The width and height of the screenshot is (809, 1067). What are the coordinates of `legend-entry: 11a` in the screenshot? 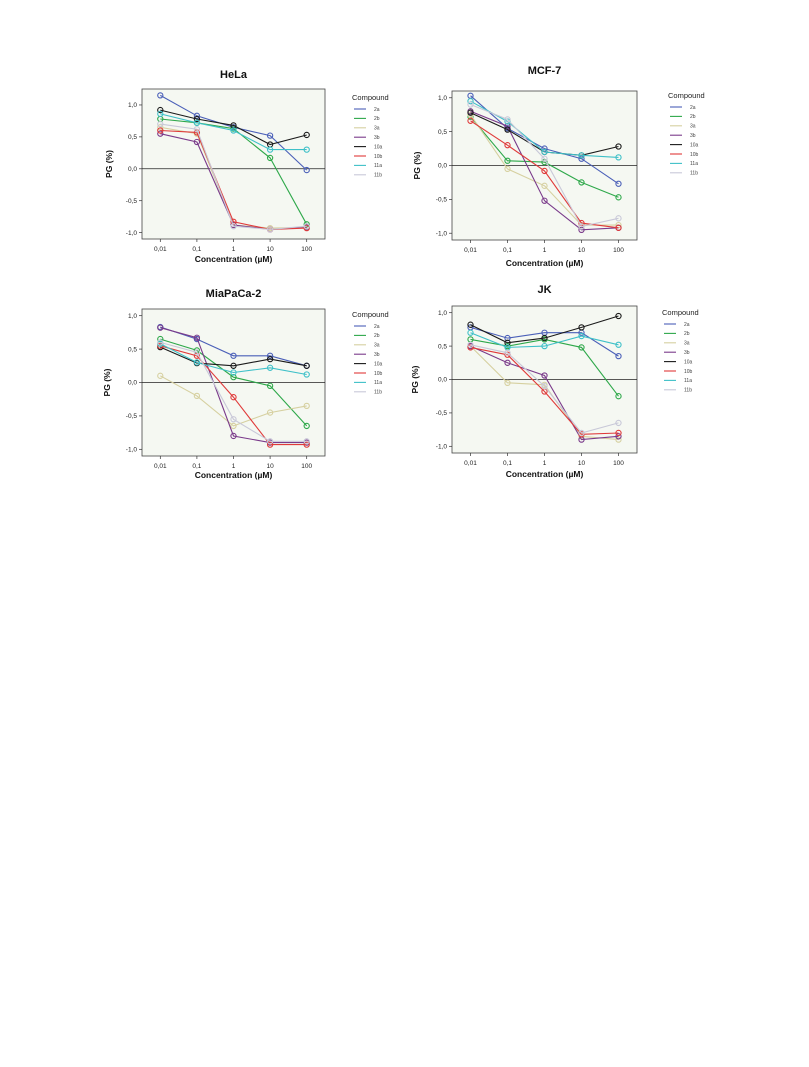 It's located at (378, 383).